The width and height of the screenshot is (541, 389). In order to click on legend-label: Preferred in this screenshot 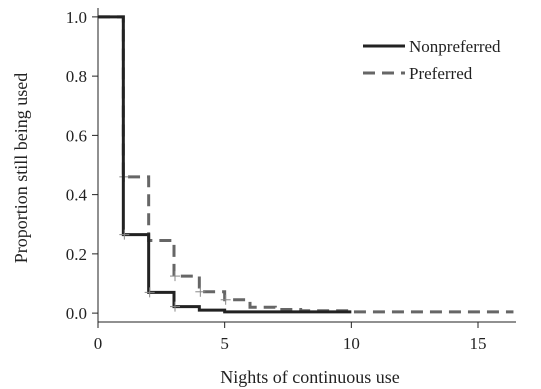, I will do `click(441, 73)`.